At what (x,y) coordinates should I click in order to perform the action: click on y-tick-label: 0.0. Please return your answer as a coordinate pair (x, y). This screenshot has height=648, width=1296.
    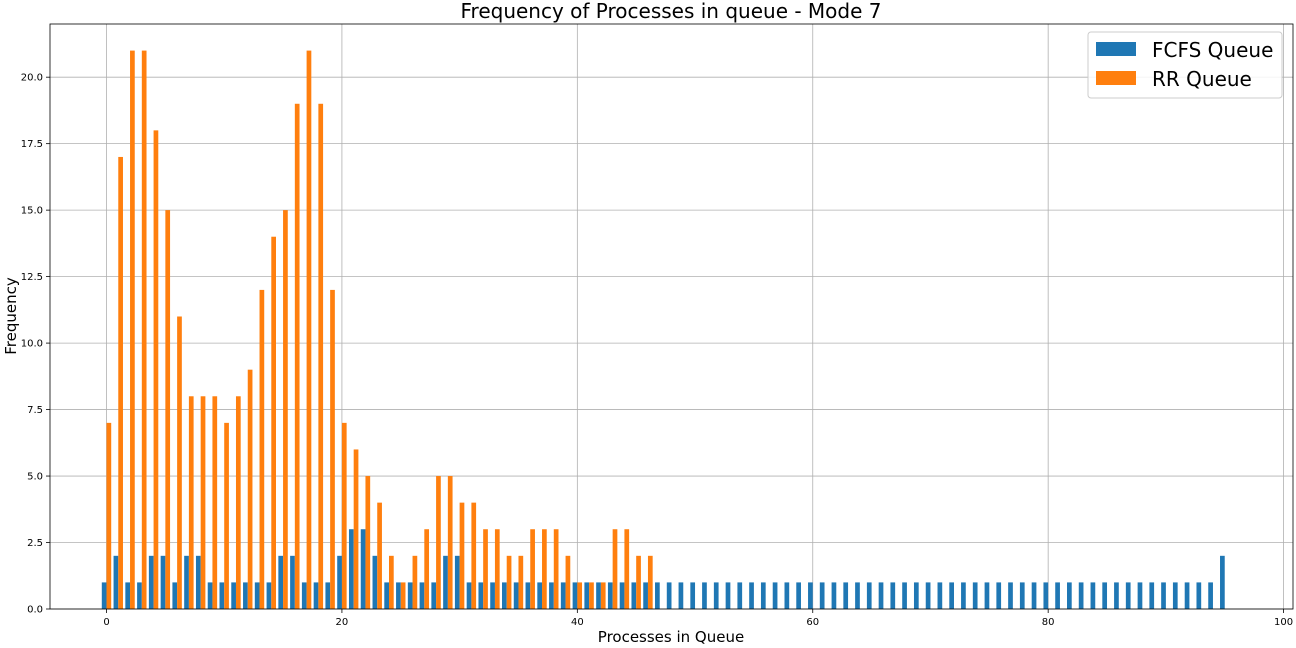
    Looking at the image, I should click on (35, 610).